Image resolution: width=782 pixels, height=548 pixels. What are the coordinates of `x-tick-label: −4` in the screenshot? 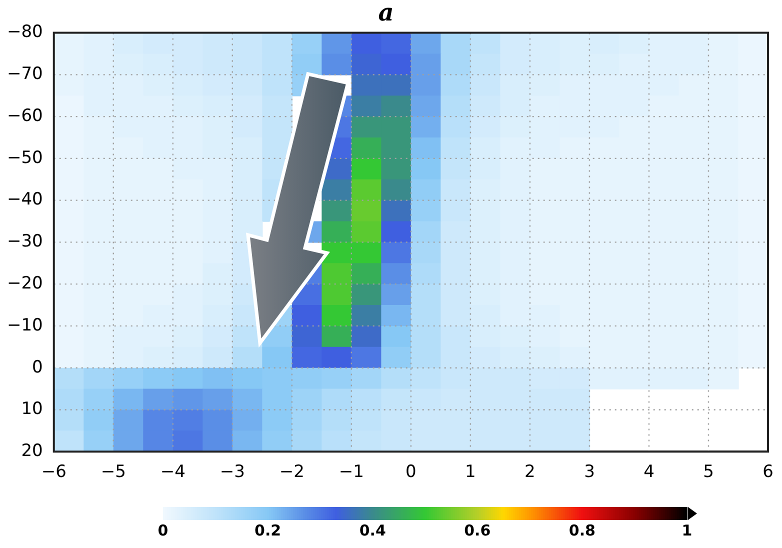 It's located at (173, 472).